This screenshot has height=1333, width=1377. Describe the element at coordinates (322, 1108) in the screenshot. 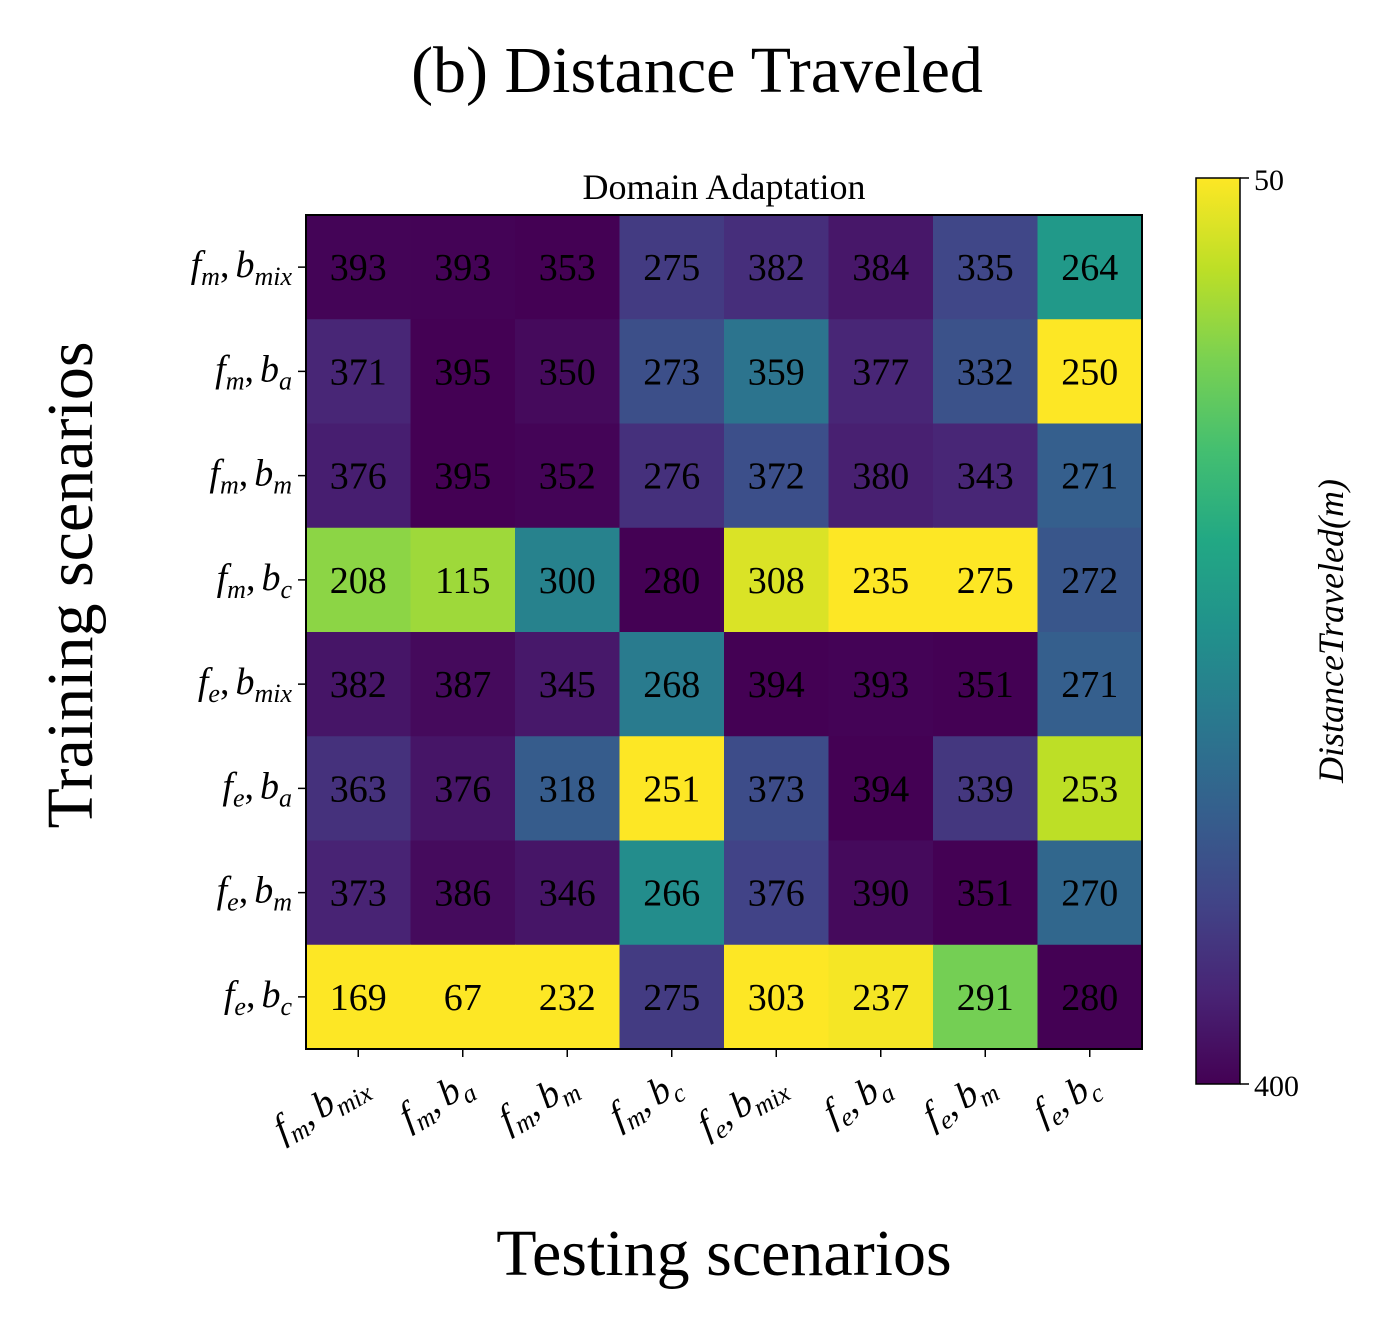

I see `x-tick-label: fm,bmix` at that location.